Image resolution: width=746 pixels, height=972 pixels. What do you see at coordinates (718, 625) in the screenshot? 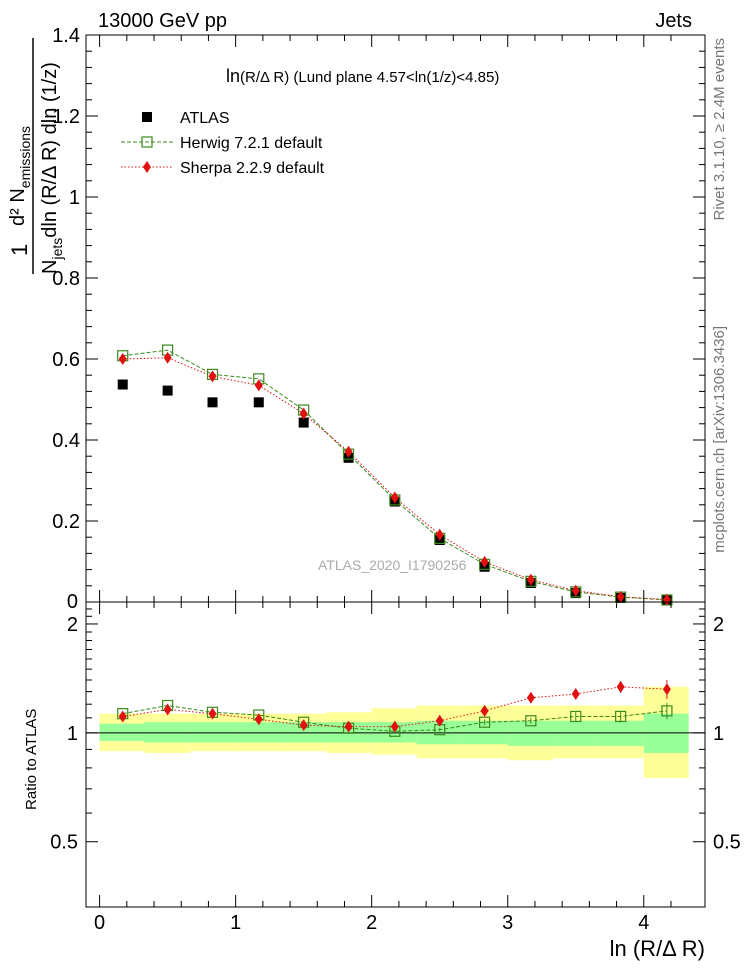
I see `ratio-ytick-label-right-2: 2` at bounding box center [718, 625].